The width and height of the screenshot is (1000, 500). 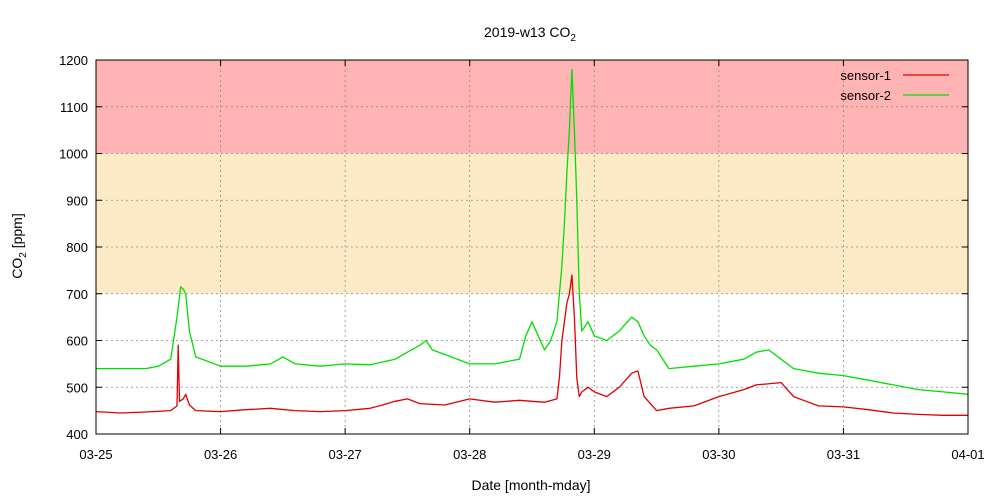 I want to click on x-axis-label: Date [month-mday], so click(x=530, y=485).